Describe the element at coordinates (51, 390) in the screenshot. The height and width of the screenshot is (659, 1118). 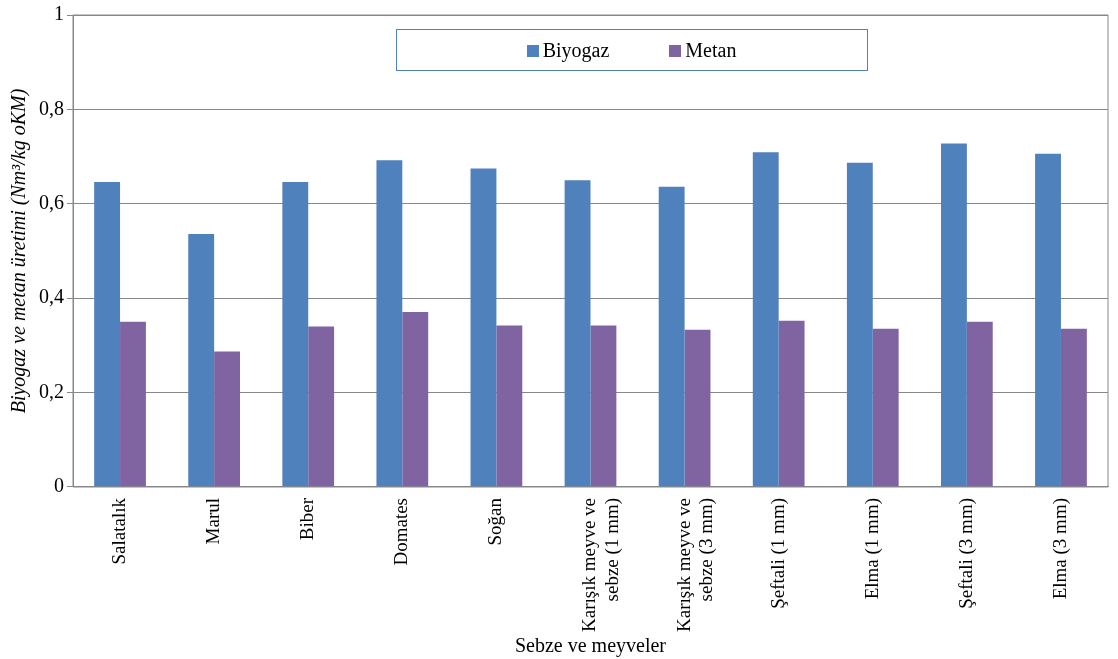
I see `y-tick-label: 0,2` at that location.